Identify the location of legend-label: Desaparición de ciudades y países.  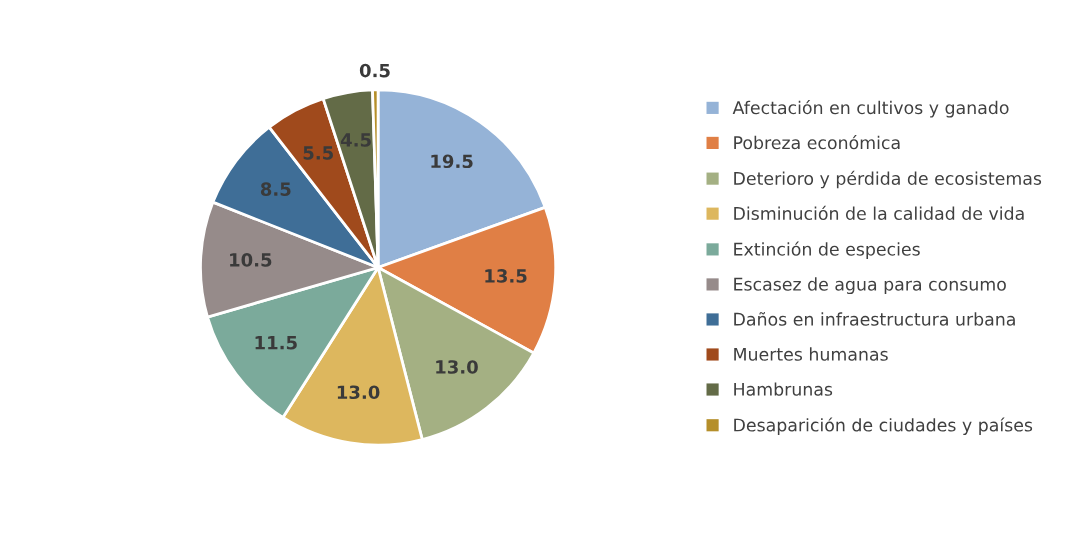
(883, 426).